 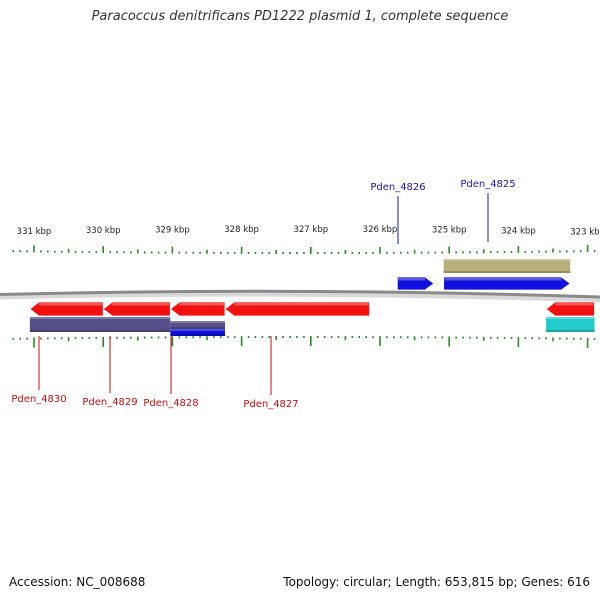 I want to click on feature-blue, so click(x=197, y=332).